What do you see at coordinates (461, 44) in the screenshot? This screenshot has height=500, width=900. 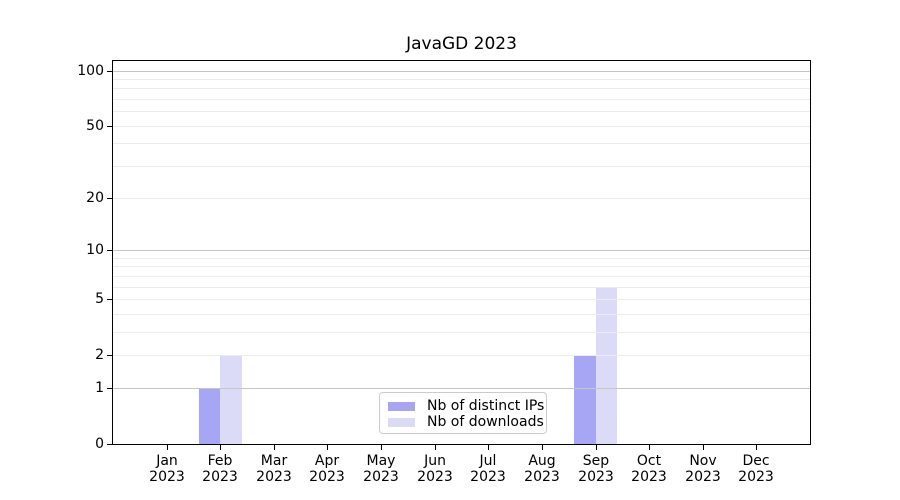 I see `chart-title: JavaGD 2023` at bounding box center [461, 44].